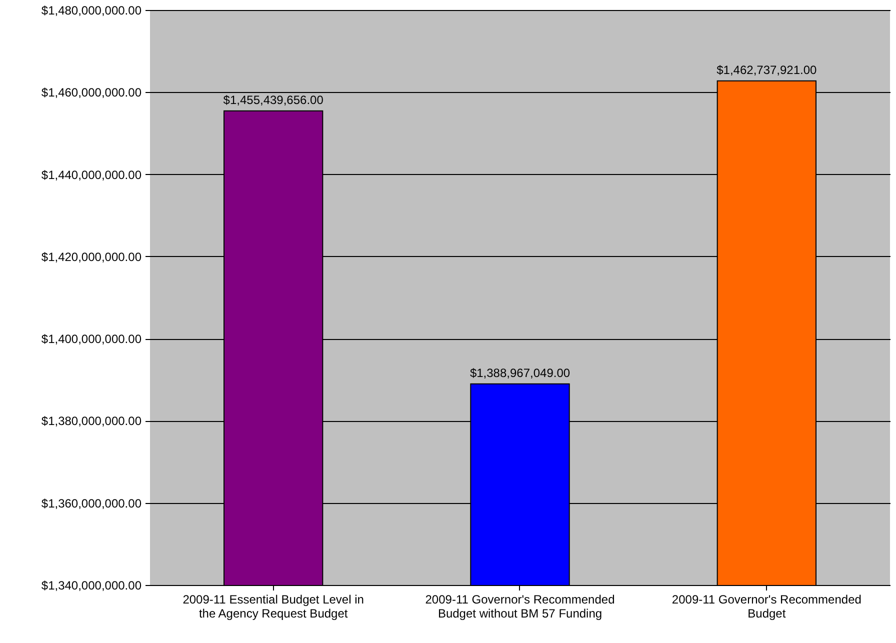 The width and height of the screenshot is (896, 643). I want to click on x-tick-label: 2009-11 Governor's Recommended Budget without BM 57 Funding, so click(520, 606).